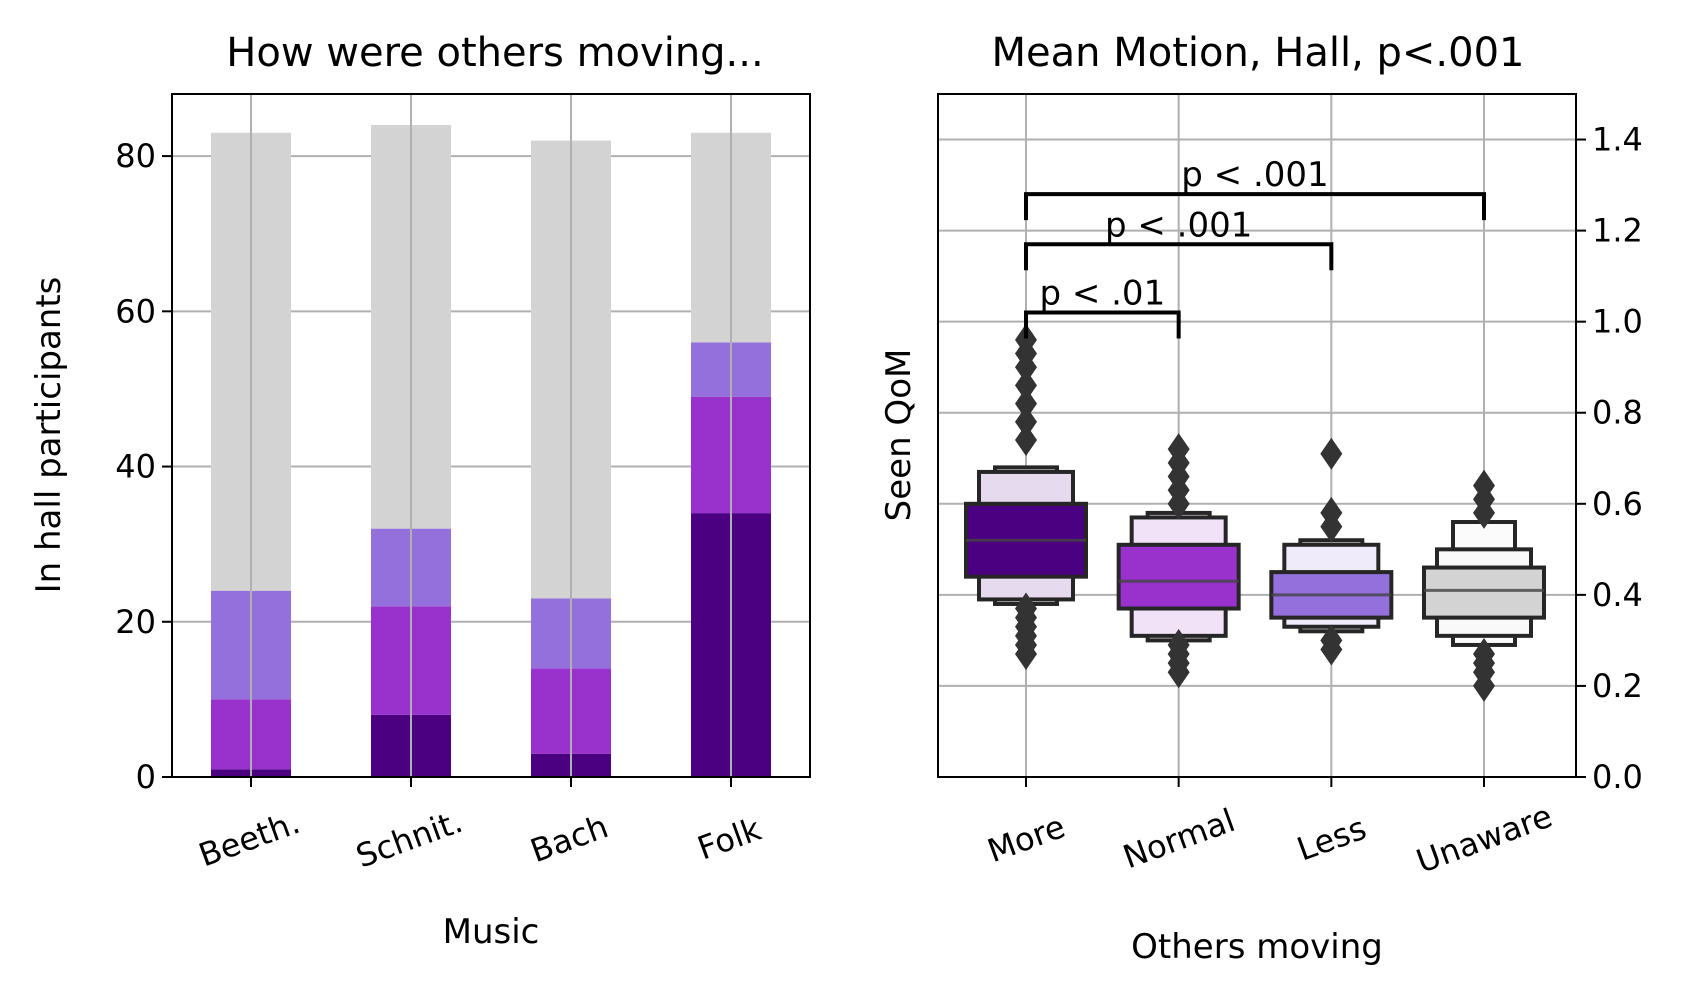 This screenshot has width=1691, height=992. I want to click on boxen-chart-y-label: Seen QoM, so click(899, 435).